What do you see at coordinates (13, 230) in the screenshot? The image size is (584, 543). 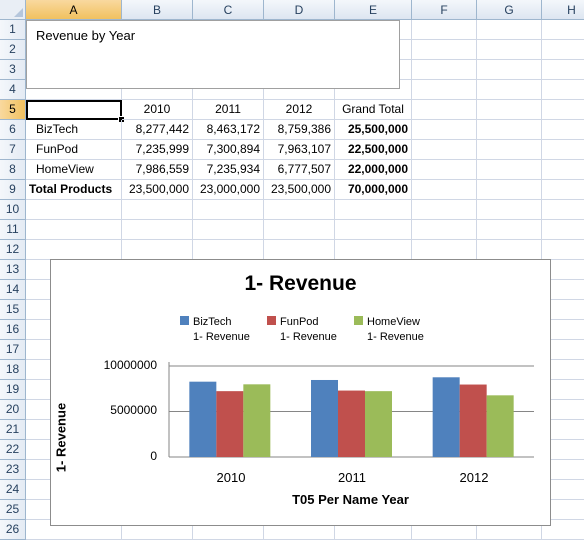 I see `row-header-11: 11` at bounding box center [13, 230].